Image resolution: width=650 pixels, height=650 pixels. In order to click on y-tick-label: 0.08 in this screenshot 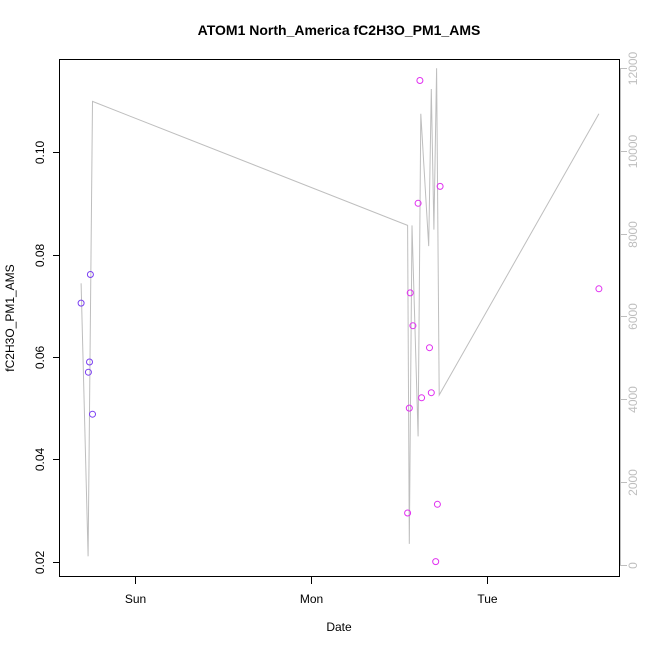, I will do `click(40, 255)`.